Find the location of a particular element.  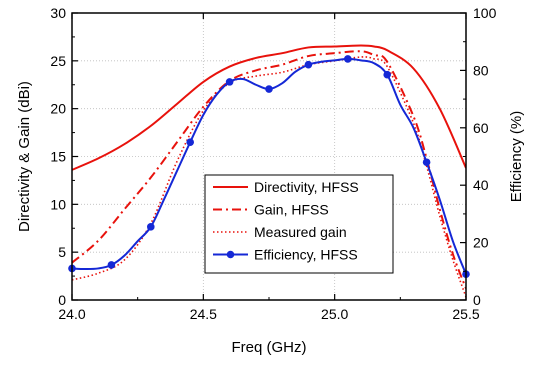

y2-tick-label: 100 is located at coordinates (485, 13).